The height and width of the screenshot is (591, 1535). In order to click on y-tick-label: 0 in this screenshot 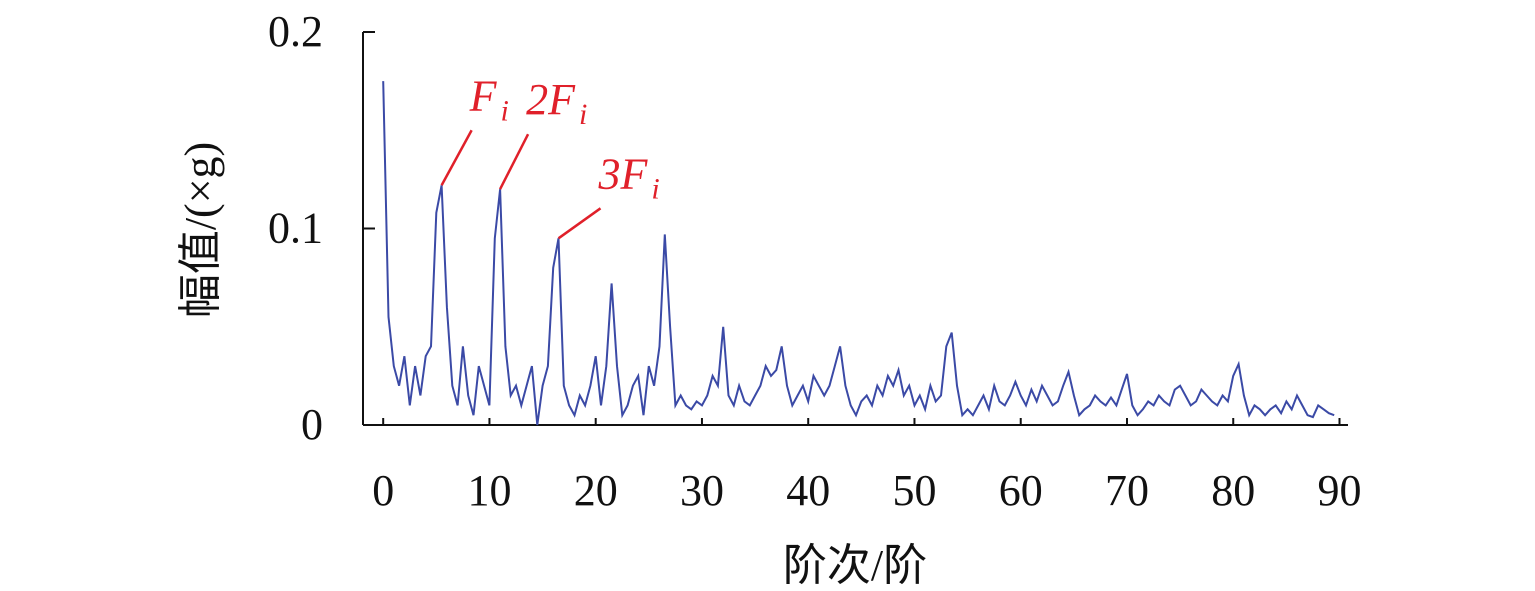, I will do `click(312, 424)`.